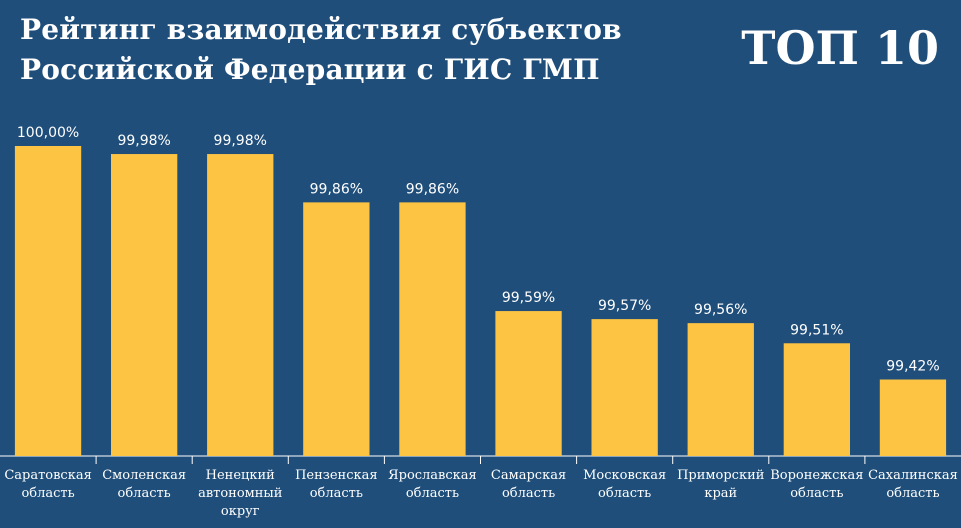 Image resolution: width=961 pixels, height=528 pixels. I want to click on category-label: Саратовская область, so click(47, 484).